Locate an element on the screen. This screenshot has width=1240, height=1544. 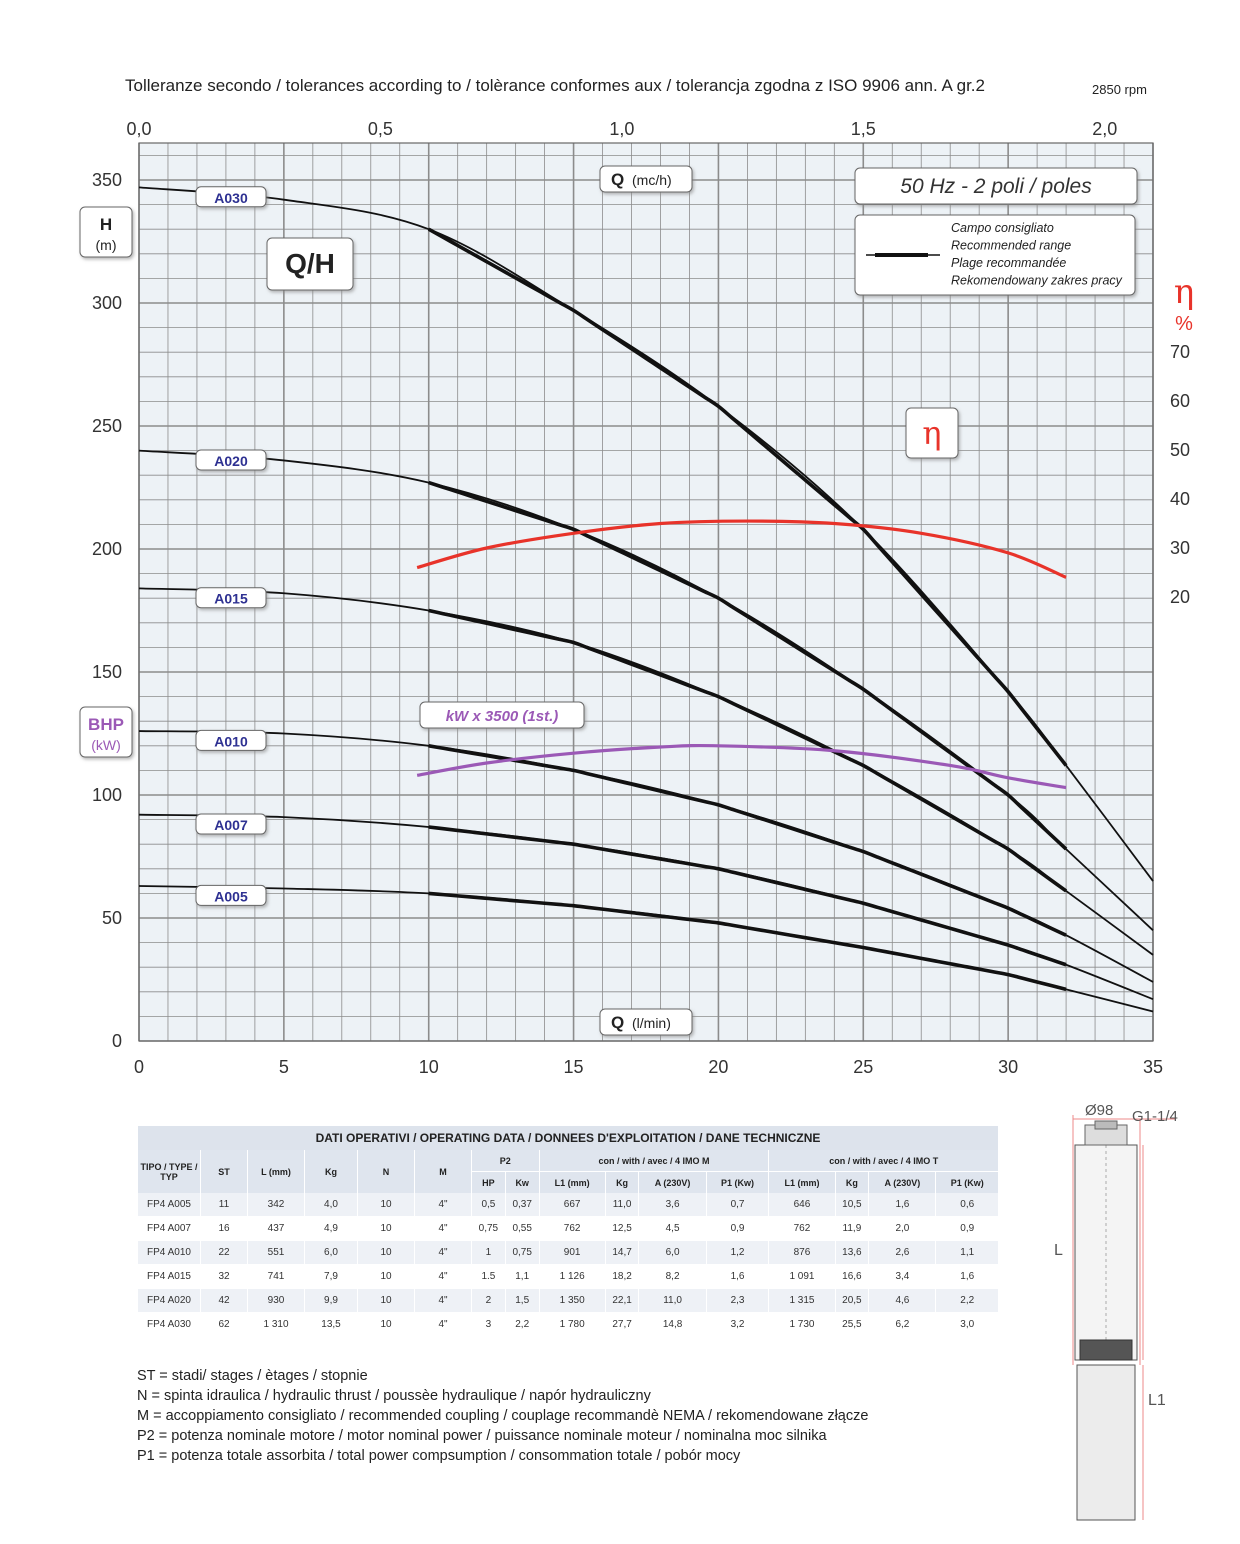
table-cell: 1 126 is located at coordinates (572, 1276).